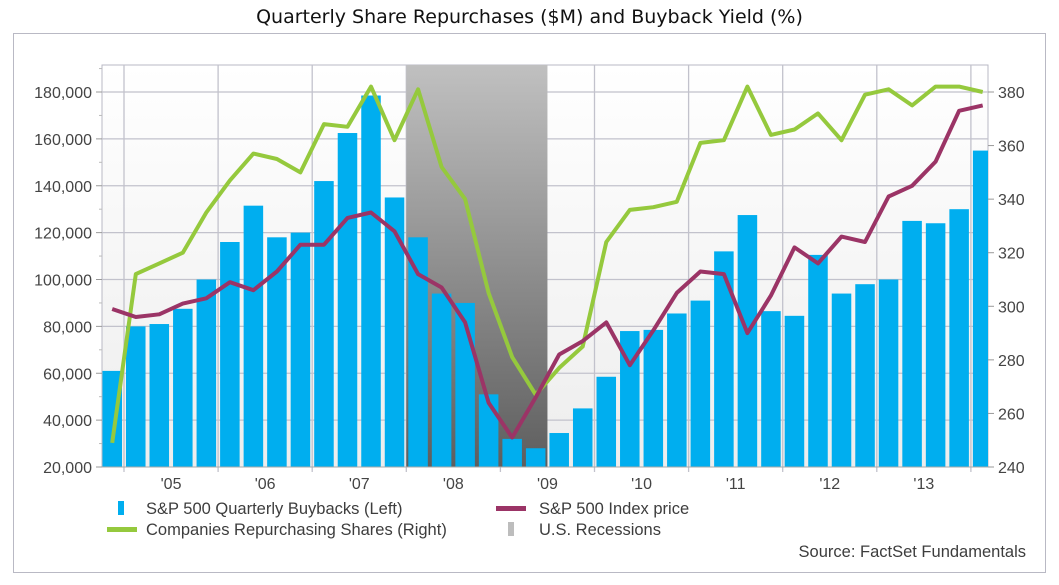 The height and width of the screenshot is (585, 1059). I want to click on legend-label-companies: Companies Repurchasing Shares (Right), so click(296, 530).